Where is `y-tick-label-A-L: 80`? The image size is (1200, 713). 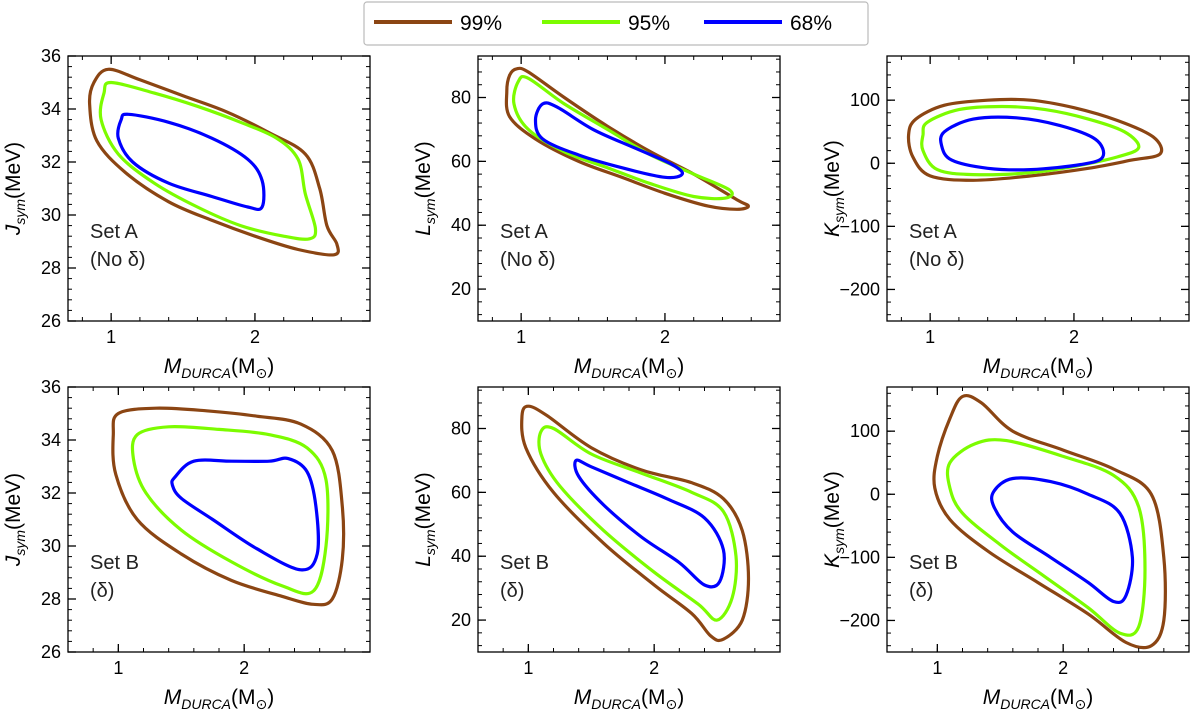
y-tick-label-A-L: 80 is located at coordinates (461, 98).